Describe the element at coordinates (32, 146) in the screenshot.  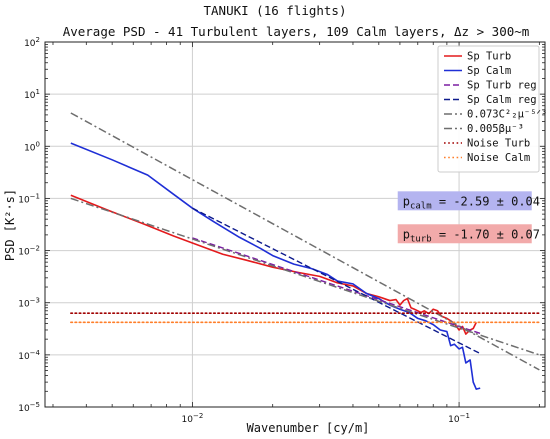
I see `y-tick-label: 10⁰` at that location.